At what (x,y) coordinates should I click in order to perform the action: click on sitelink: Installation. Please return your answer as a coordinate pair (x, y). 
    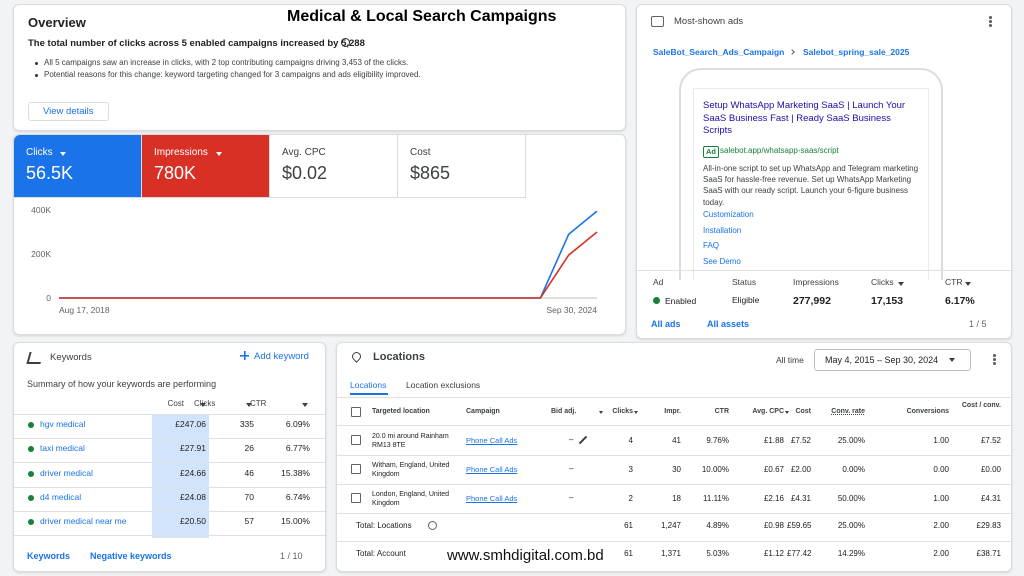
    Looking at the image, I should click on (722, 230).